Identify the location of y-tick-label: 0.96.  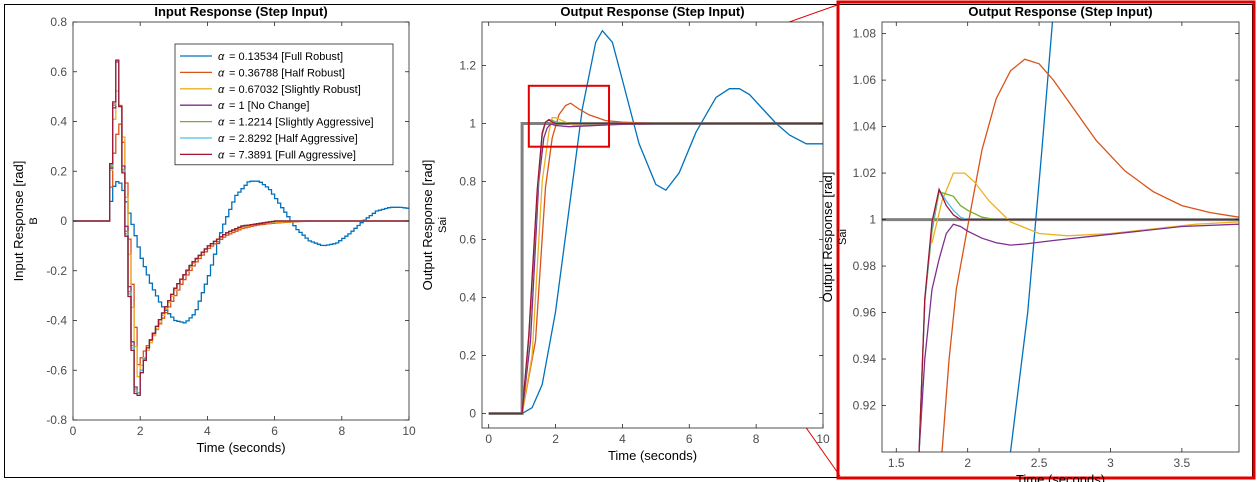
(865, 313).